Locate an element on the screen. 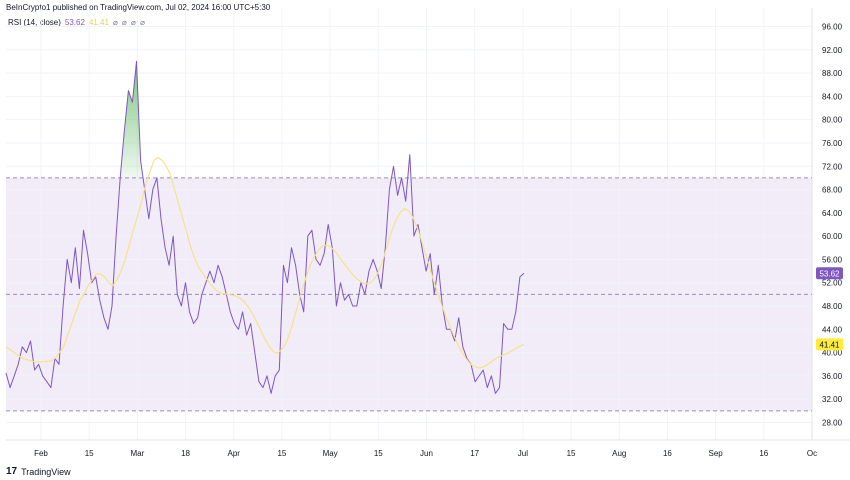  x-tick-label: 17 is located at coordinates (474, 453).